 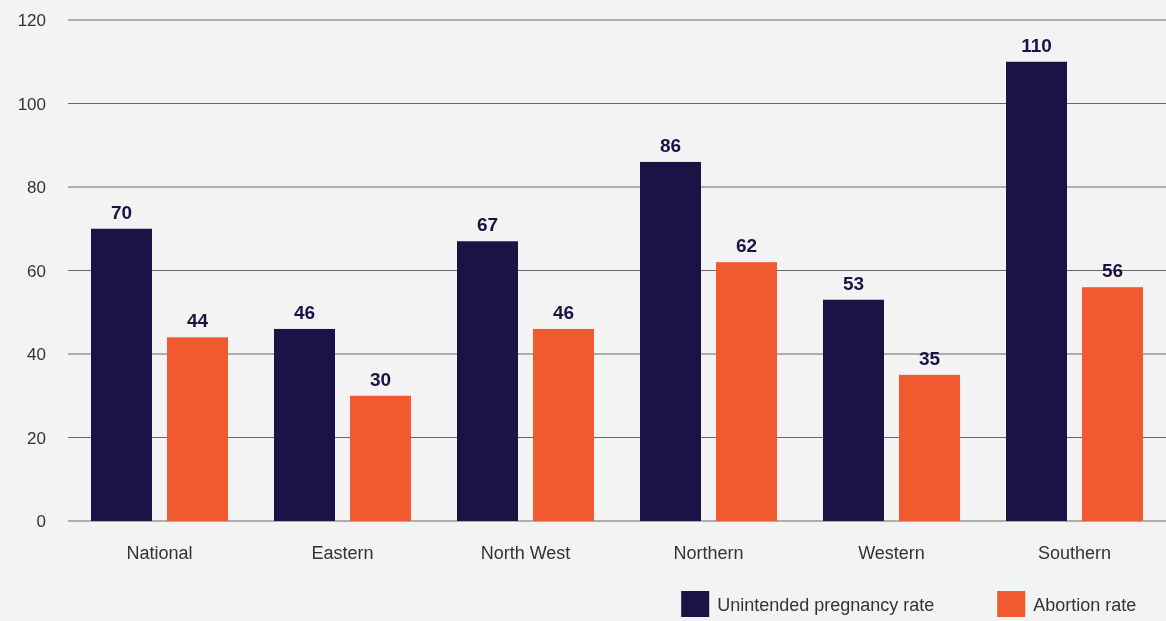 What do you see at coordinates (36, 438) in the screenshot?
I see `y-tick-label: 20` at bounding box center [36, 438].